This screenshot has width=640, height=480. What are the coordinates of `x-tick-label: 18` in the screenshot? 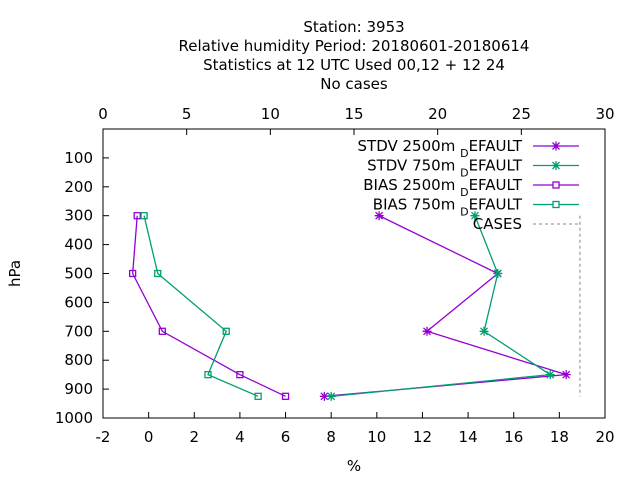 It's located at (559, 437).